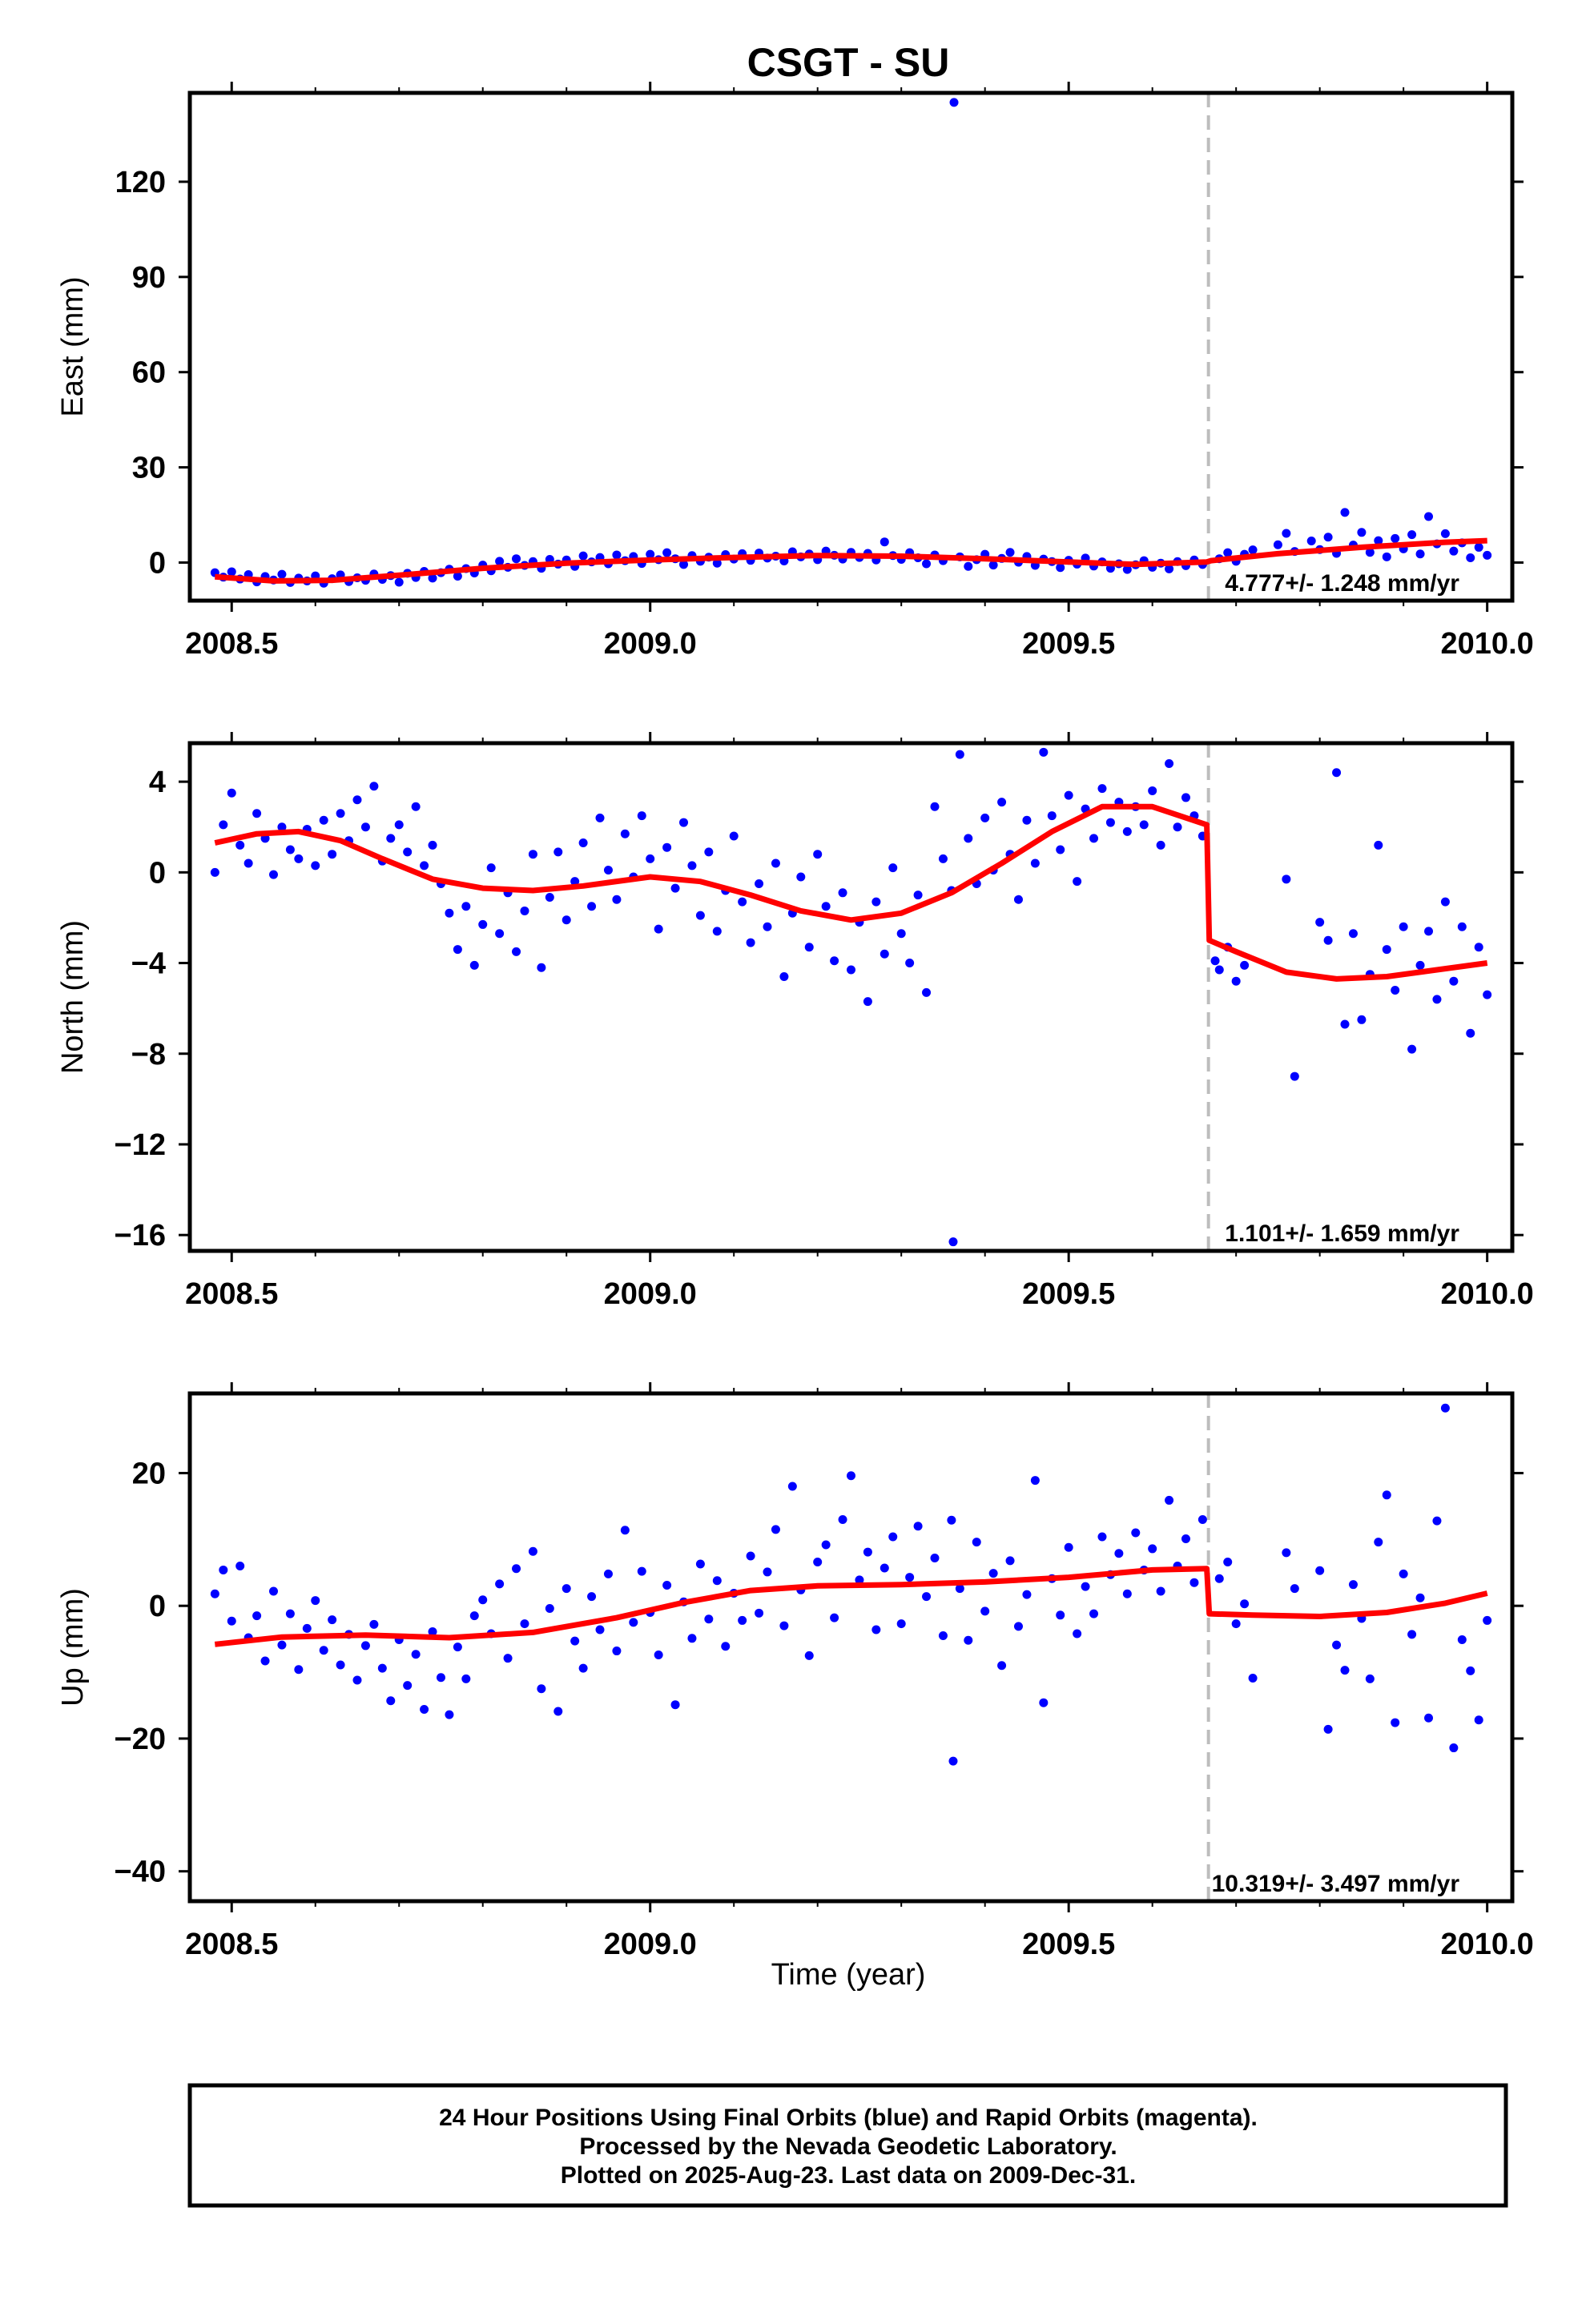 This screenshot has height=2324, width=1594. Describe the element at coordinates (149, 469) in the screenshot. I see `y-tick-label: 30` at that location.